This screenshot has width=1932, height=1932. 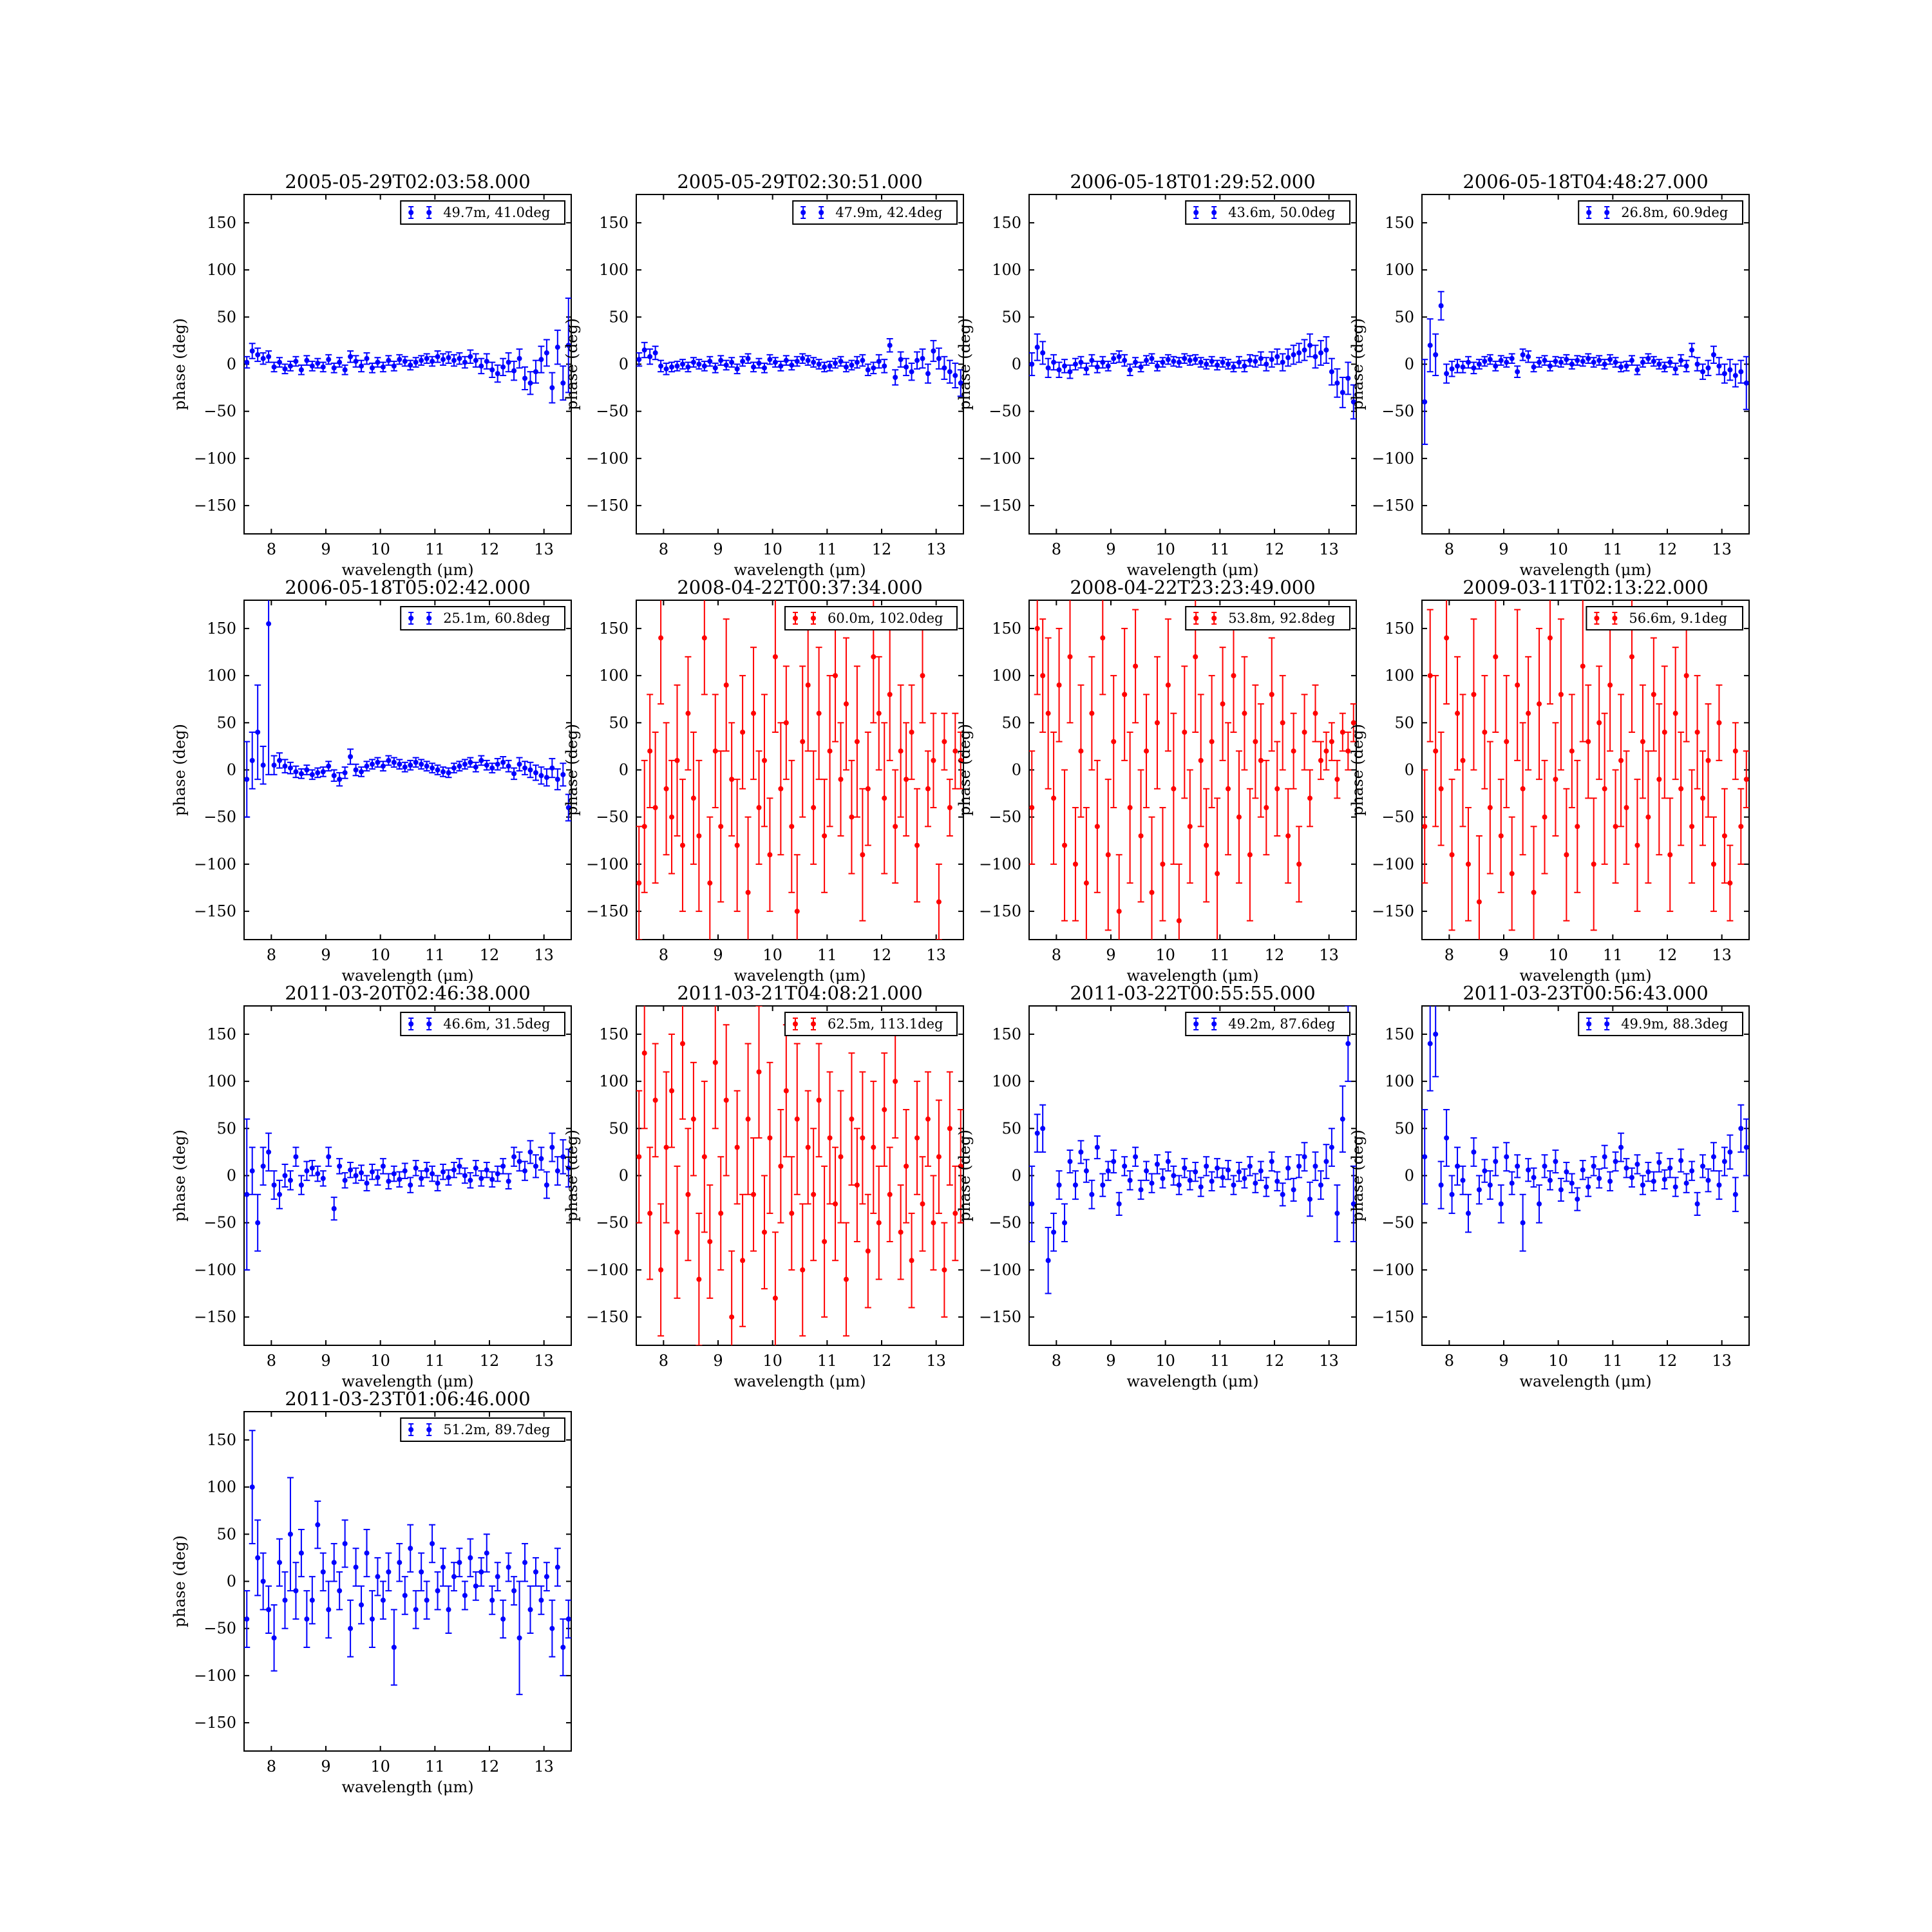 What do you see at coordinates (407, 1194) in the screenshot?
I see `data-series` at bounding box center [407, 1194].